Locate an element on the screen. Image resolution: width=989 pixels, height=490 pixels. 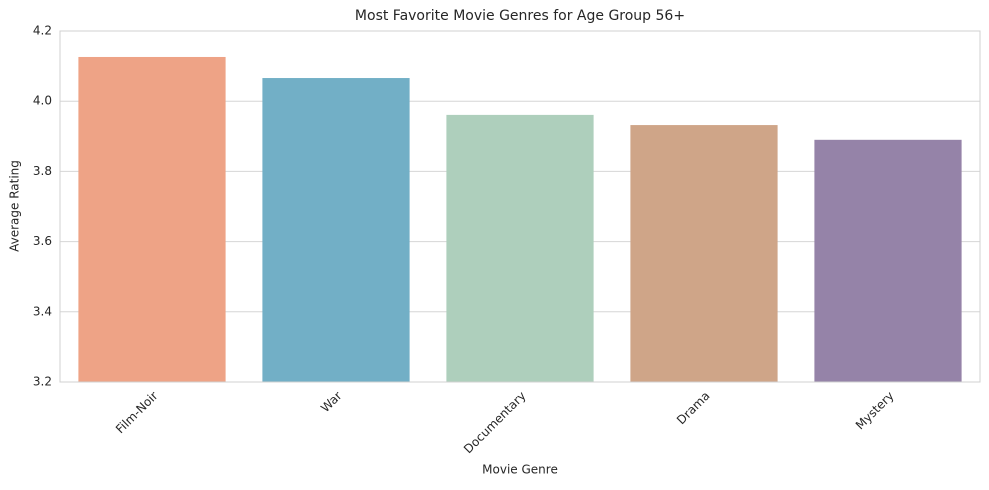
y-tick-label: 3.4 is located at coordinates (42, 311).